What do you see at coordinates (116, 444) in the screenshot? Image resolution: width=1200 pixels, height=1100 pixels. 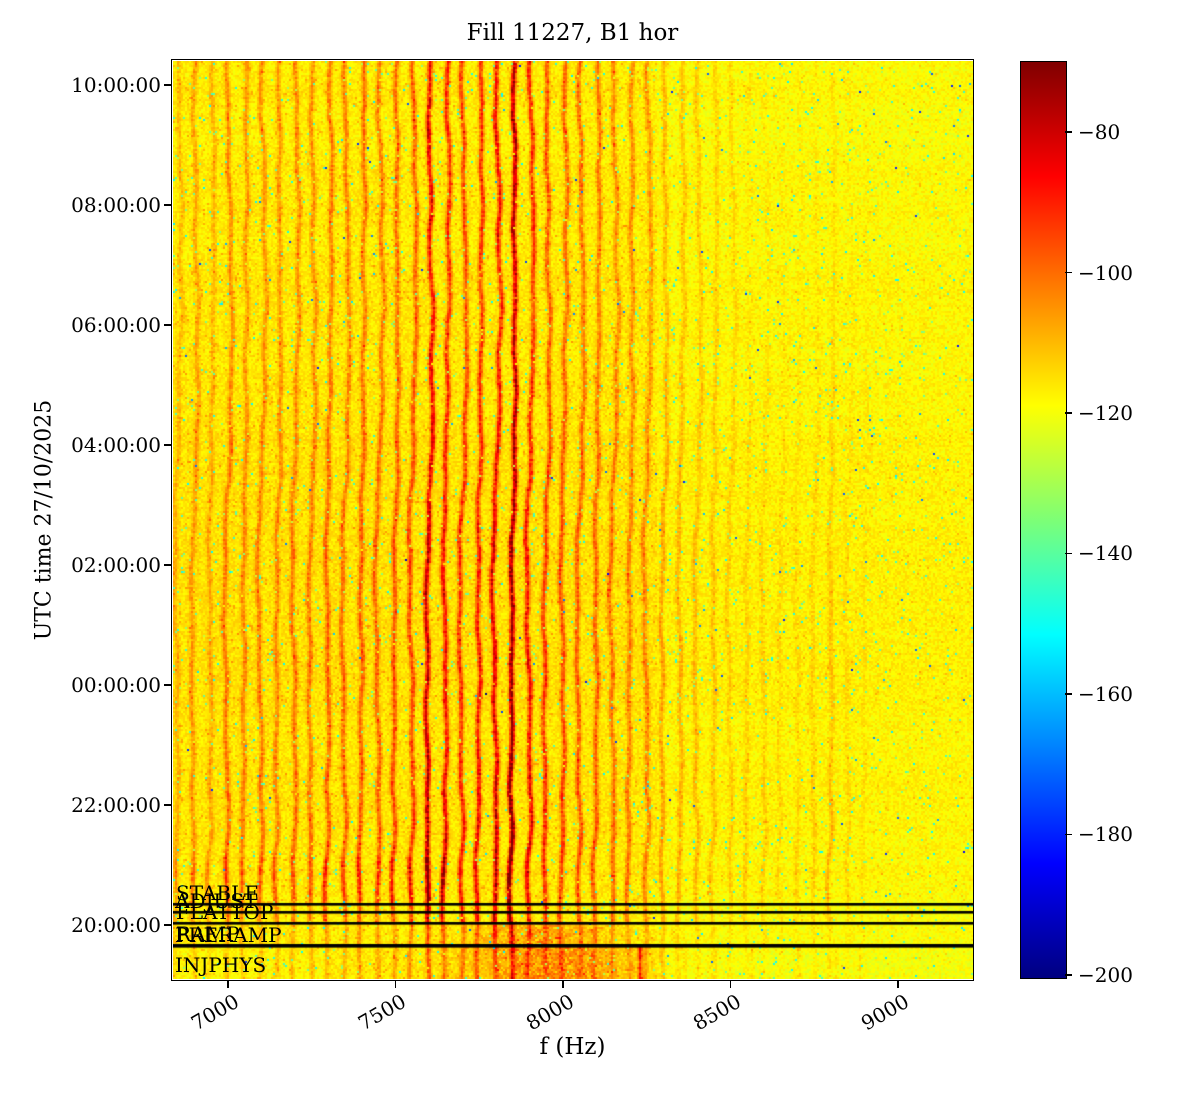 I see `y-tick-label: 04:00:00` at bounding box center [116, 444].